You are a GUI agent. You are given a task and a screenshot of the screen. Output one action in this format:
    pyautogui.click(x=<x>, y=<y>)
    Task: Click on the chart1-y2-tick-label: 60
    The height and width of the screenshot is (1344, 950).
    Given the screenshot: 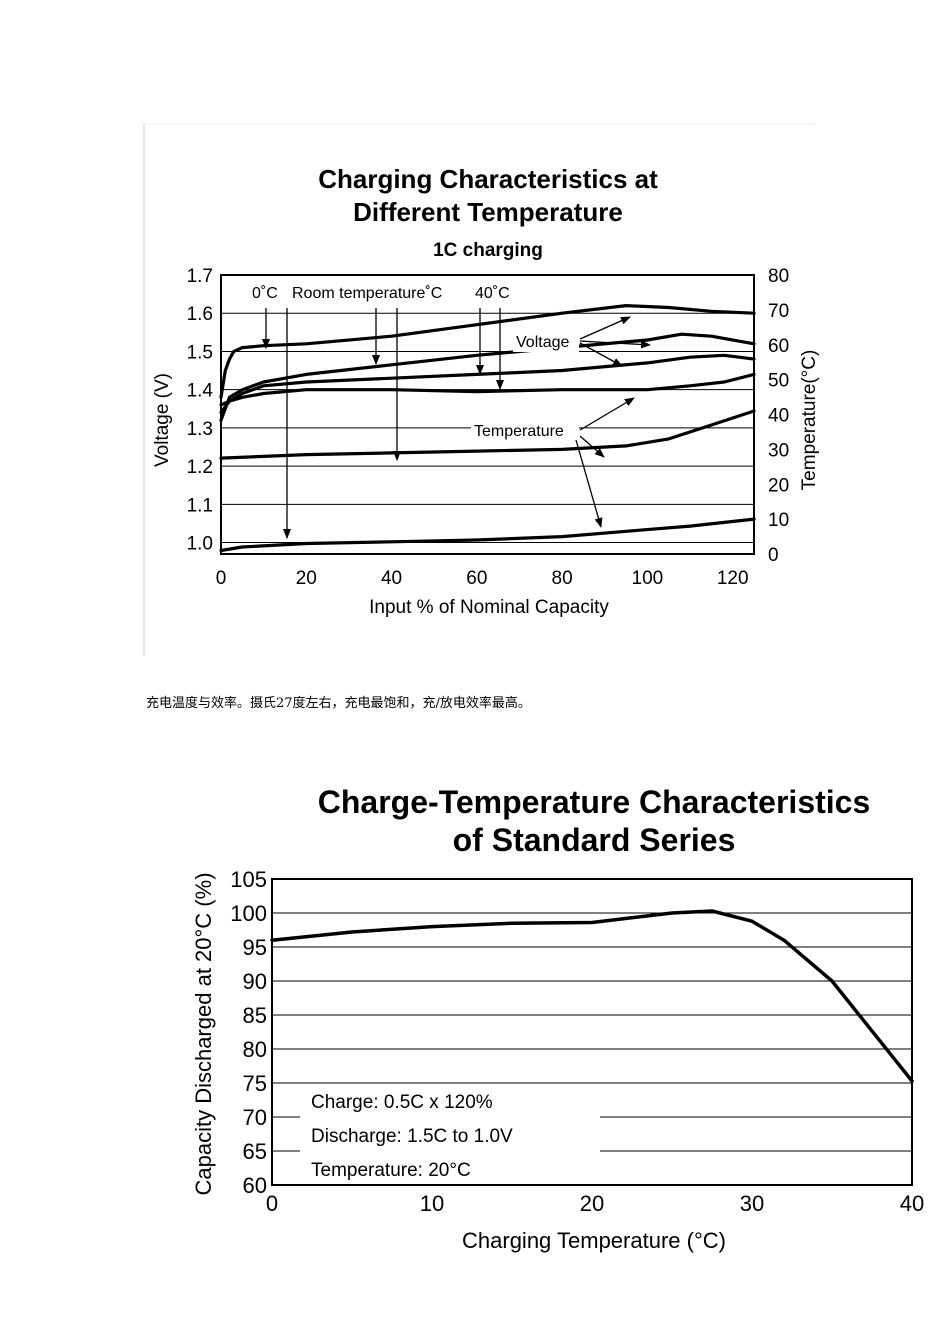 What is the action you would take?
    pyautogui.click(x=778, y=346)
    